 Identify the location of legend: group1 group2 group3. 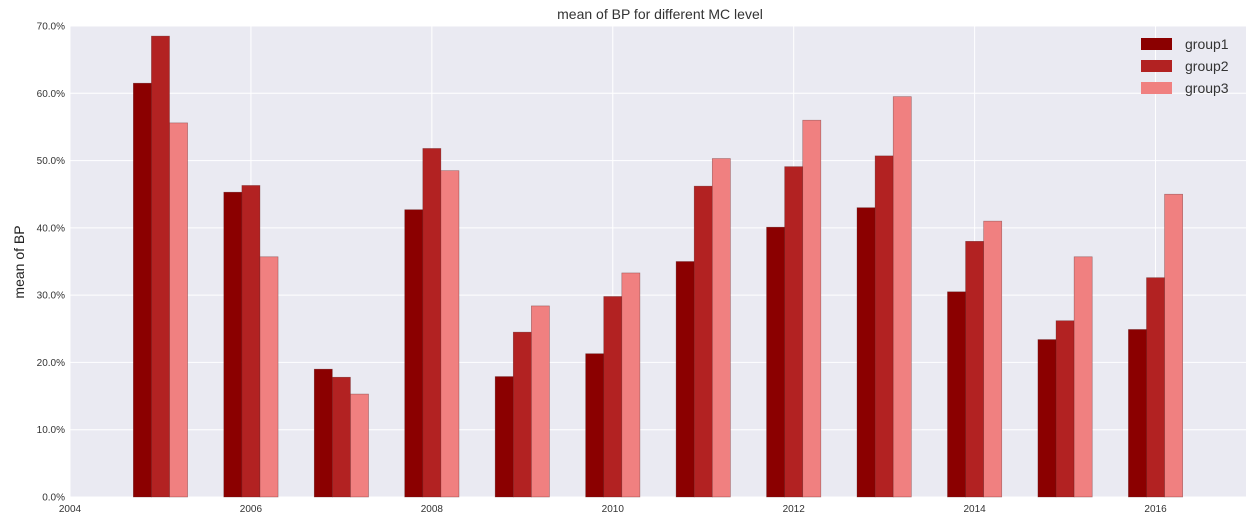
(1185, 66).